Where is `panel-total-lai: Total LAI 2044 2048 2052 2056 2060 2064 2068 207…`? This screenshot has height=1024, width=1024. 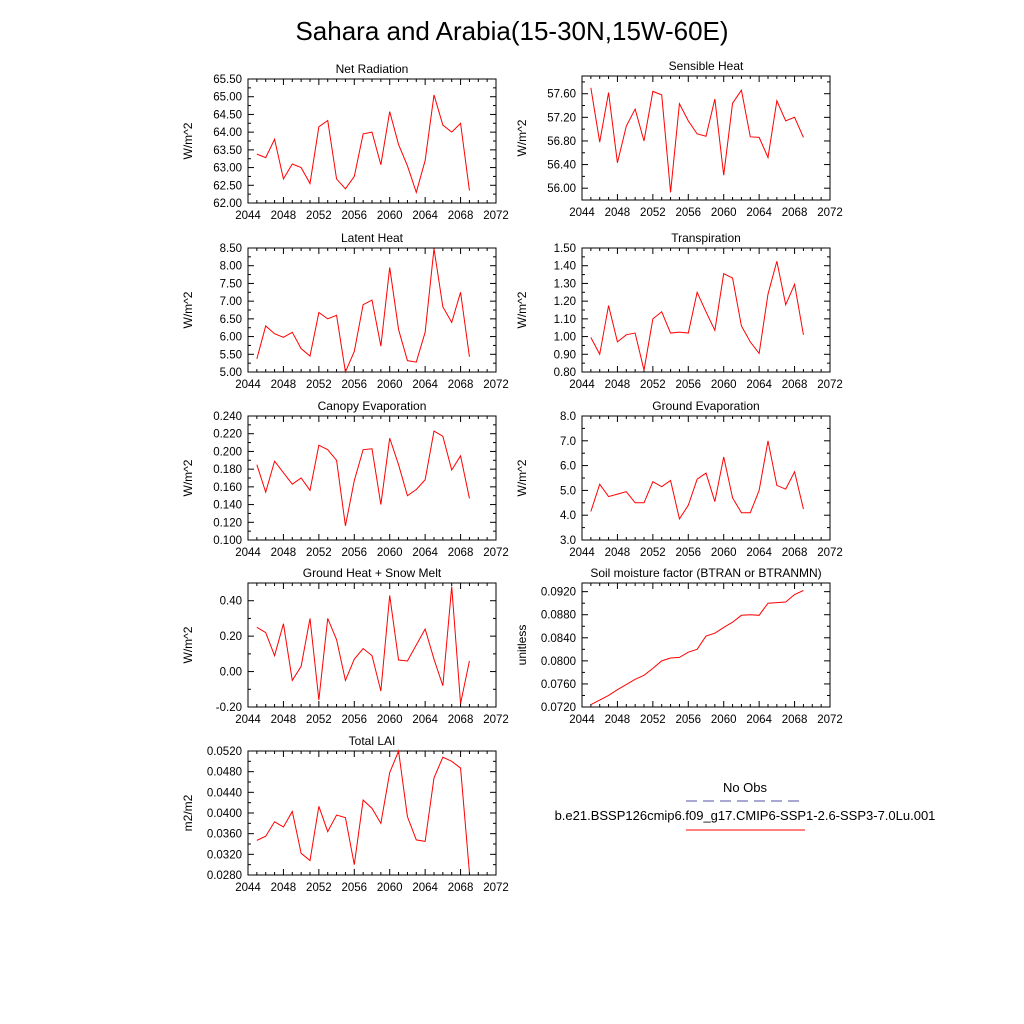
panel-total-lai: Total LAI 2044 2048 2052 2056 2060 2064 2068 207… is located at coordinates (345, 814).